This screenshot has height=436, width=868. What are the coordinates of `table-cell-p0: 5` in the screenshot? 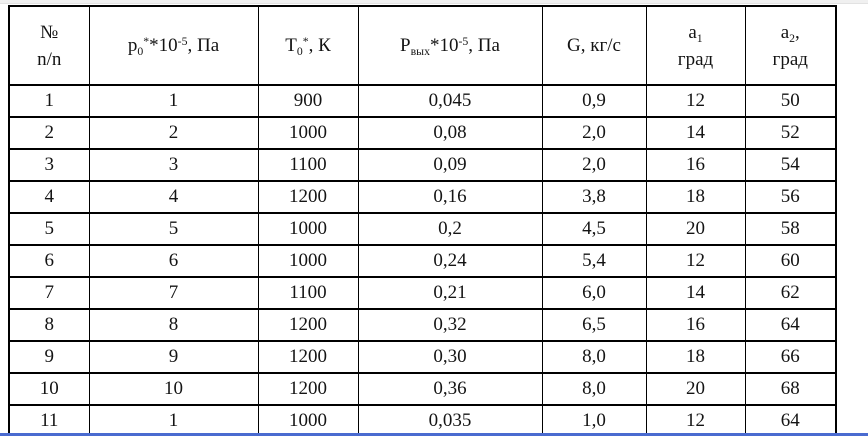 It's located at (173, 229).